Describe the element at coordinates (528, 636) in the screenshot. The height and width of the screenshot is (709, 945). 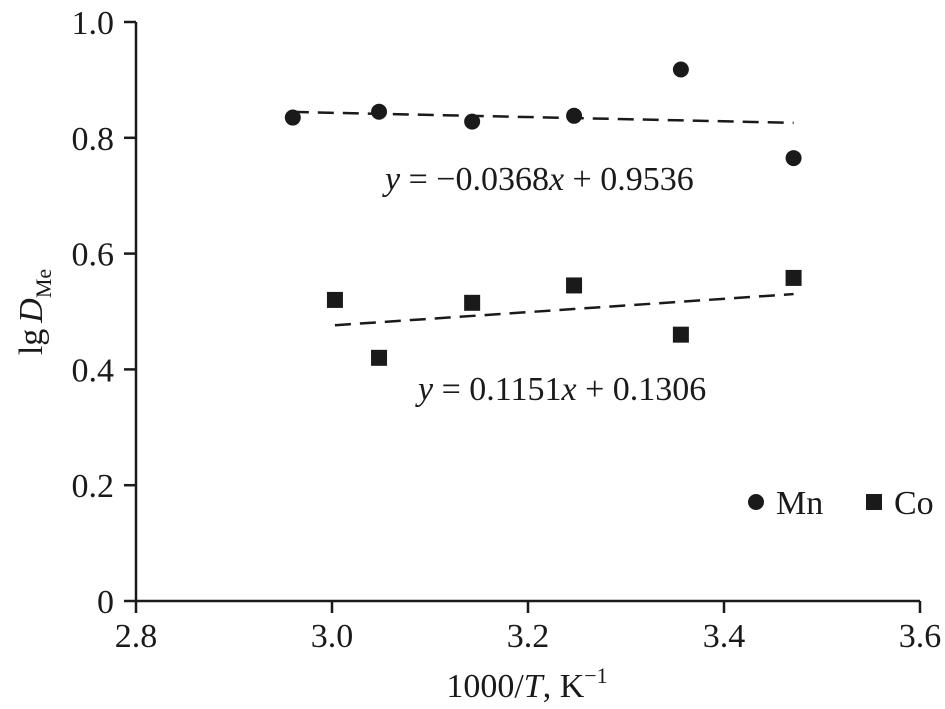
I see `x-tick-label: 3.2` at that location.